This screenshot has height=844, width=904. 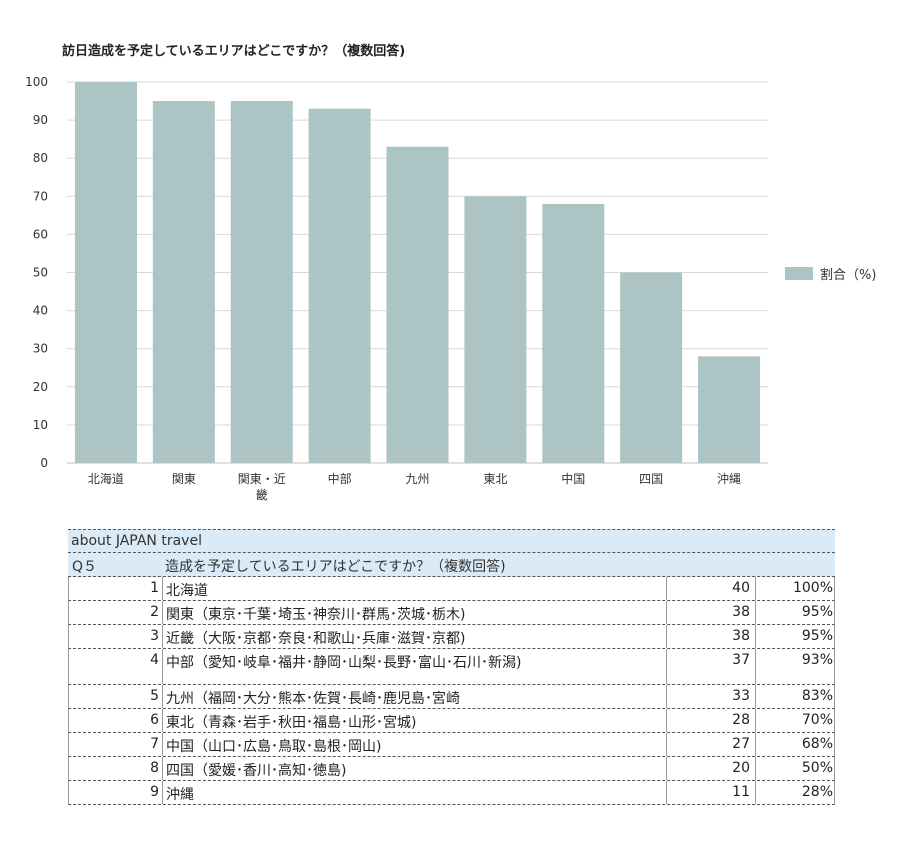 What do you see at coordinates (817, 720) in the screenshot?
I see `row-percent: 70%` at bounding box center [817, 720].